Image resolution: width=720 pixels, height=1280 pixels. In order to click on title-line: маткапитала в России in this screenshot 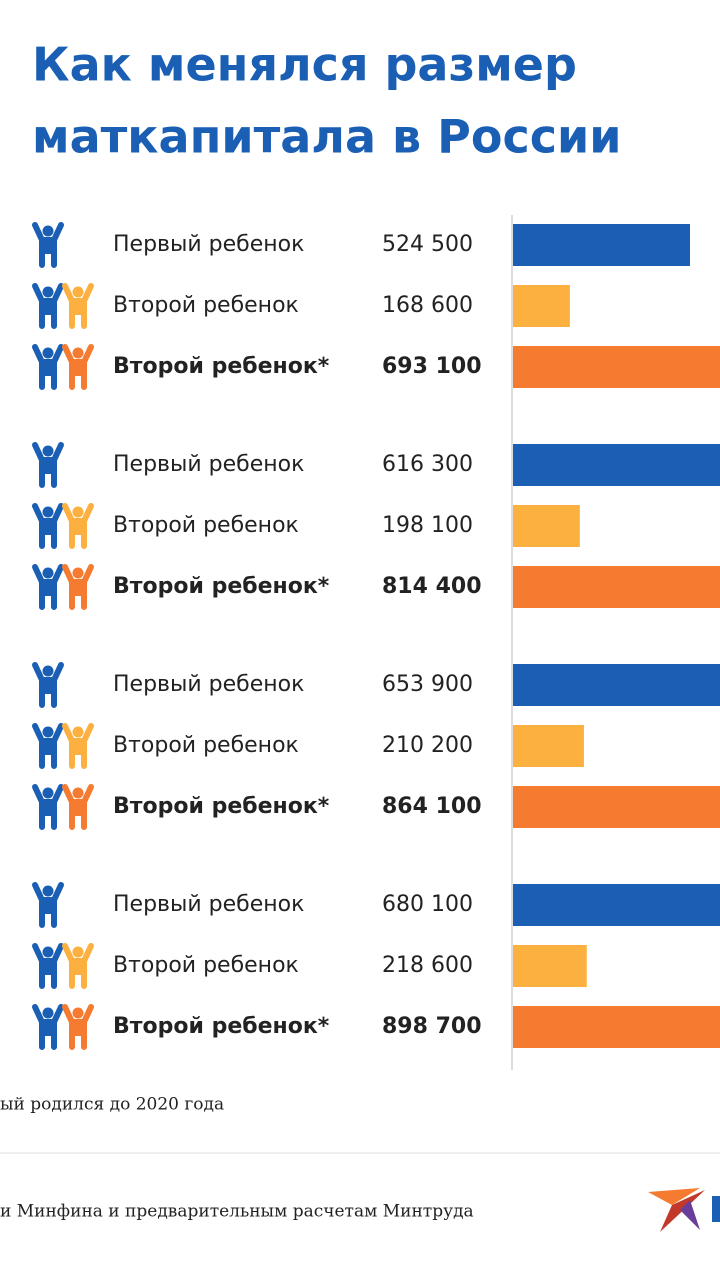, I will do `click(326, 137)`.